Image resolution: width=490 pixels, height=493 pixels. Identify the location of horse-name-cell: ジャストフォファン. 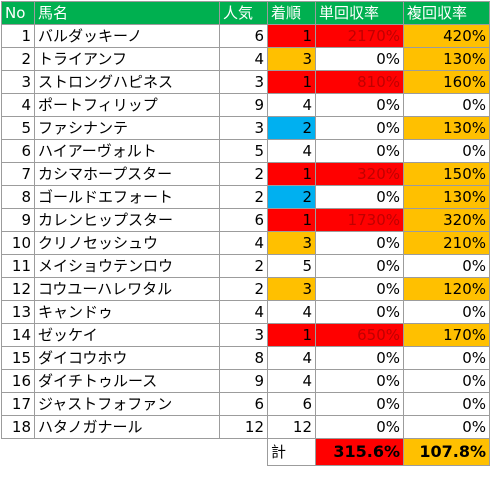
(127, 404).